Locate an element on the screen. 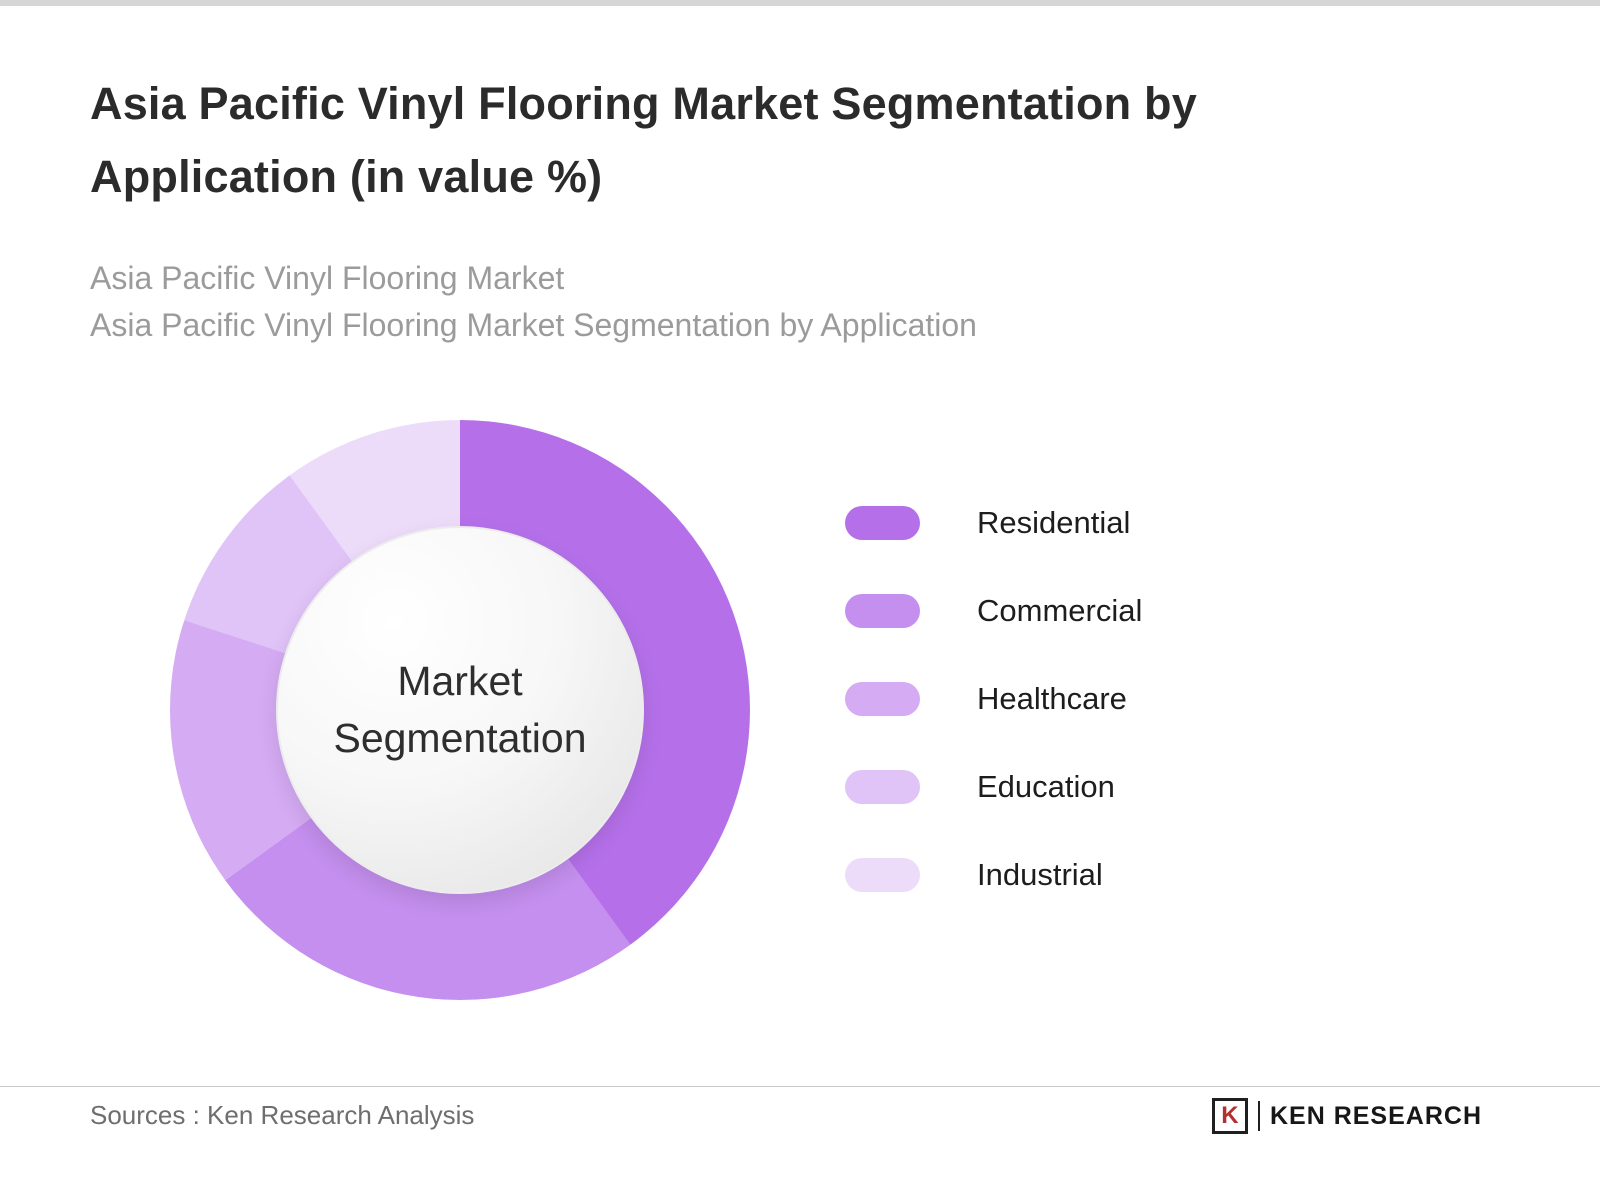  legend-label: Commercial is located at coordinates (1060, 610).